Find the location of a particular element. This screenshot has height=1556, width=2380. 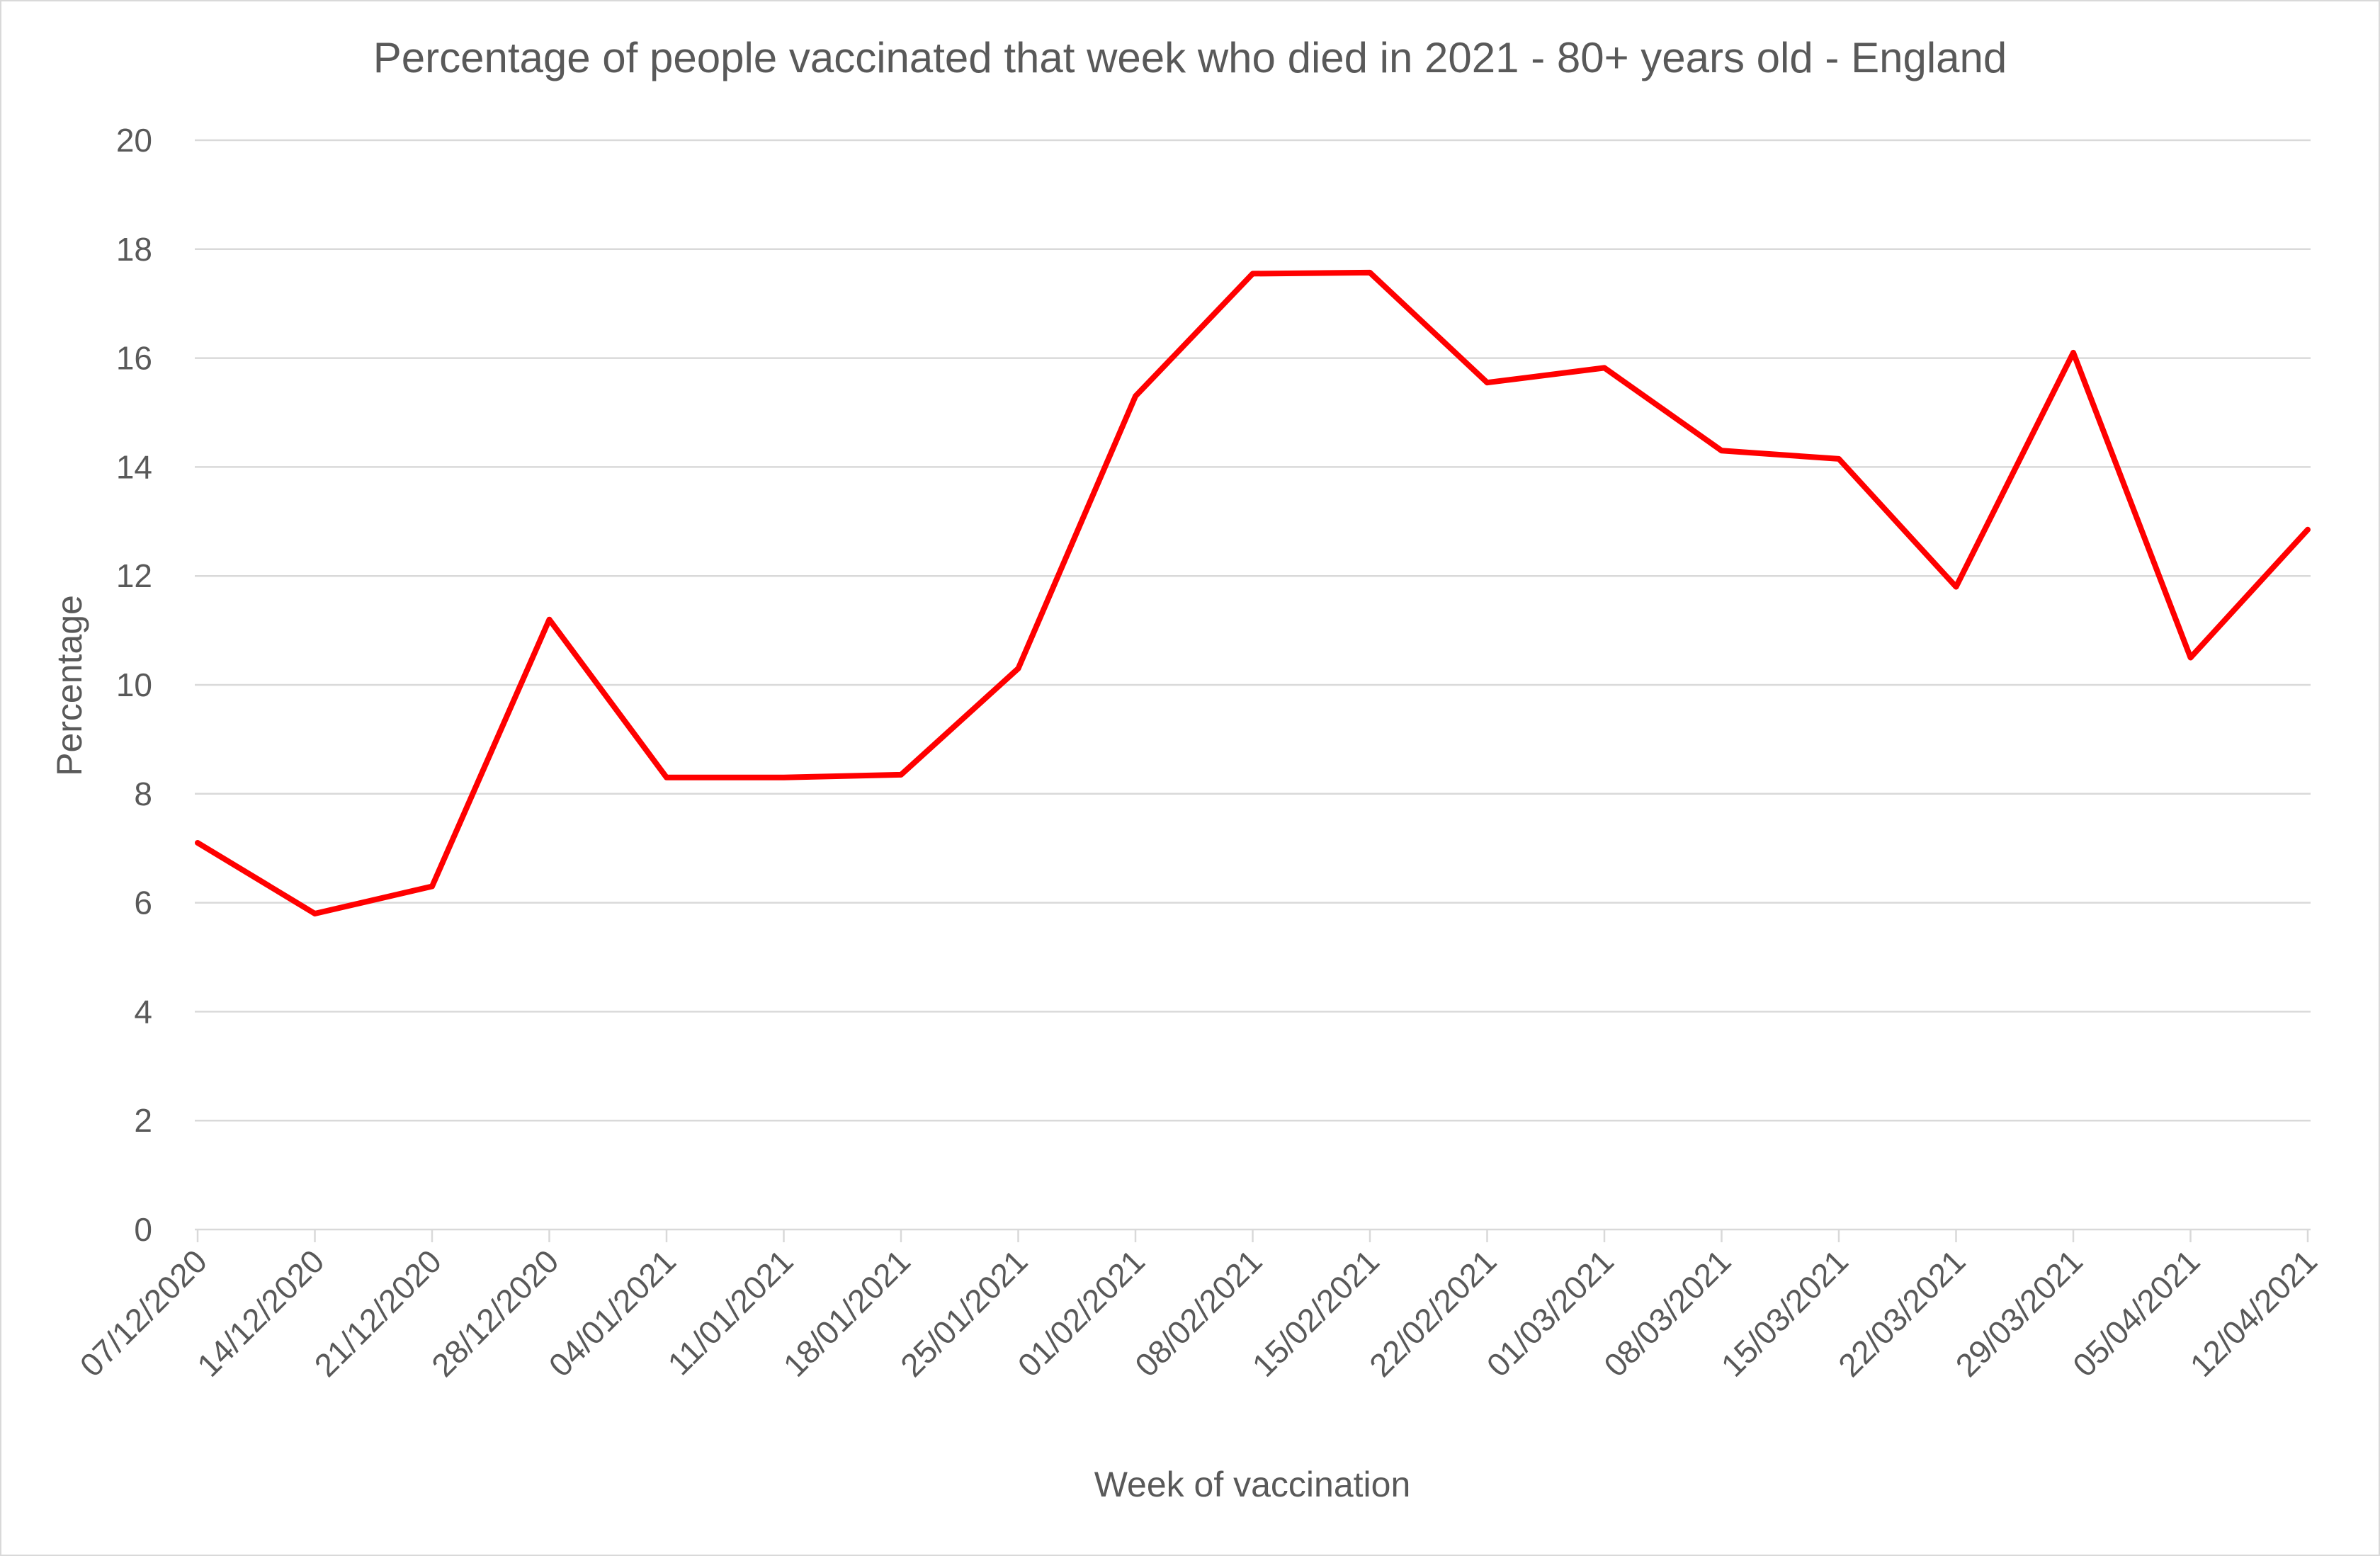

x-tick-label: 21/12/2020 is located at coordinates (378, 1313).